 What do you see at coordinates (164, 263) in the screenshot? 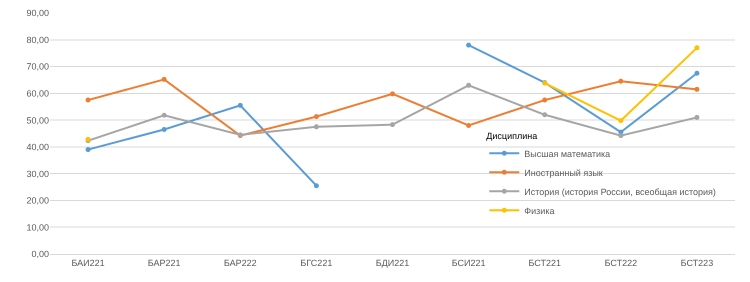
I see `x-tick-label: БАР221` at bounding box center [164, 263].